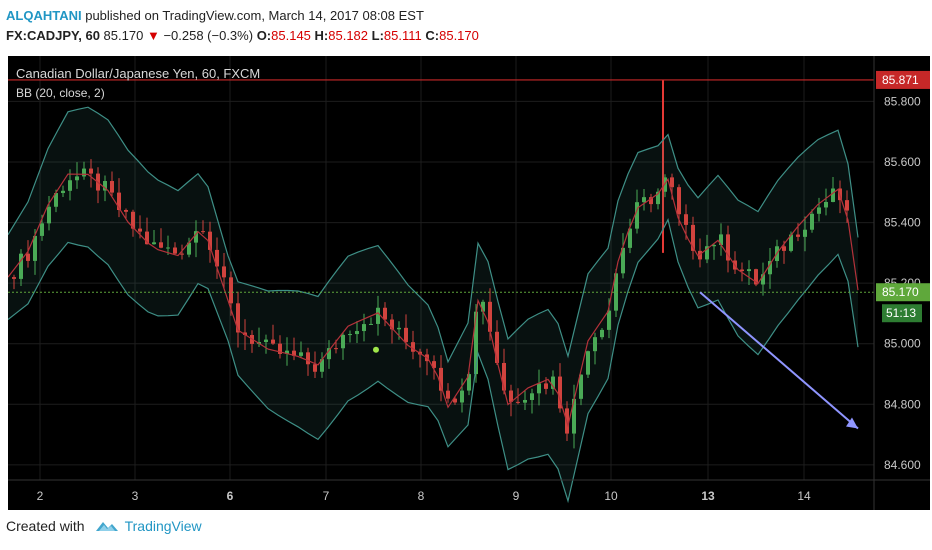 This screenshot has width=932, height=550. I want to click on x-tick-label: 13, so click(708, 496).